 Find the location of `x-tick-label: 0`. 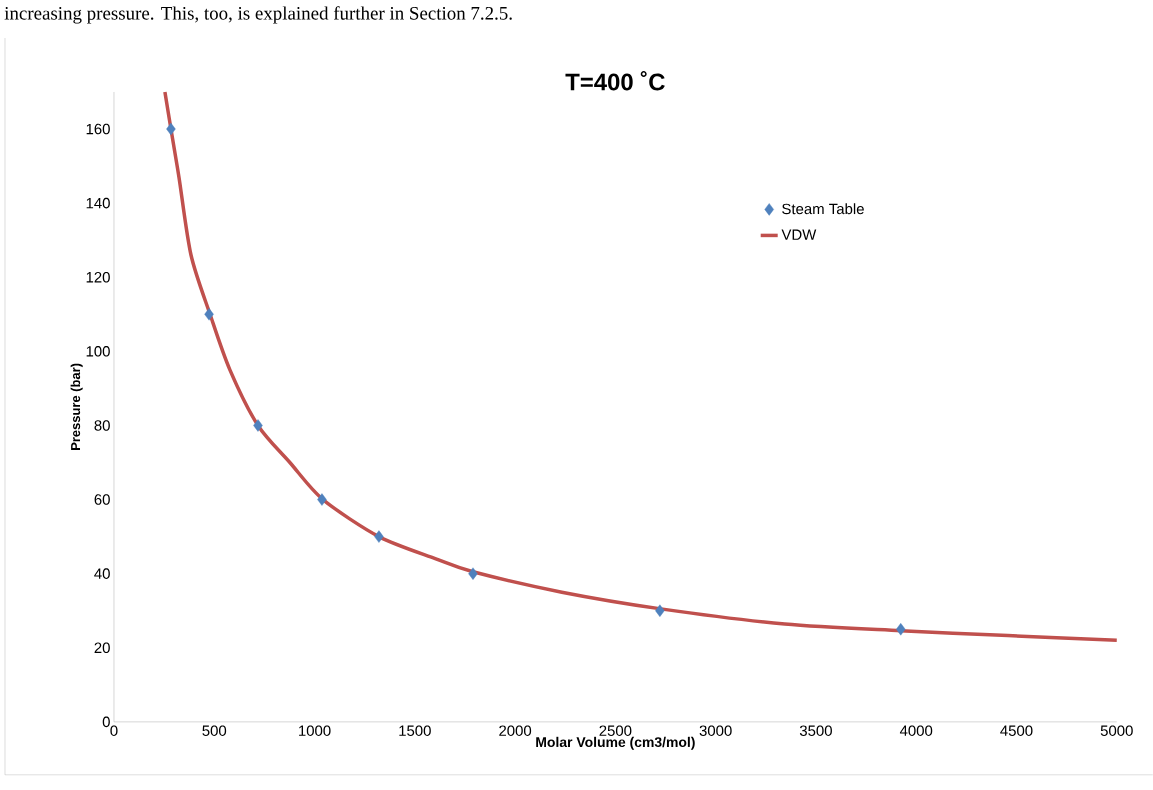

x-tick-label: 0 is located at coordinates (114, 731).